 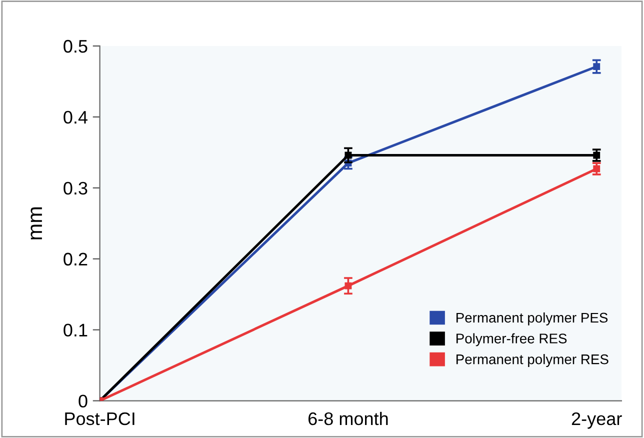 What do you see at coordinates (511, 339) in the screenshot?
I see `legend-label: Polymer-free RES` at bounding box center [511, 339].